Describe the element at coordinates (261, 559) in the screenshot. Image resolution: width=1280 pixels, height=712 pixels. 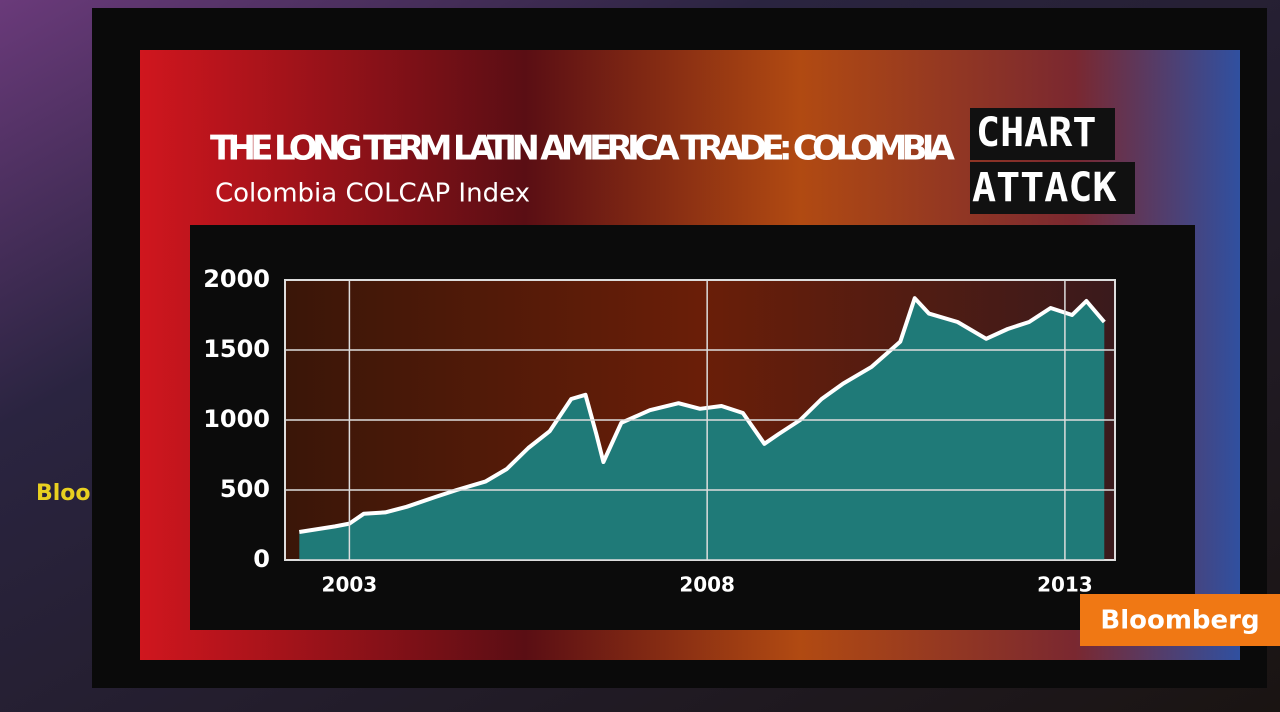
I see `y-tick-label: 0` at that location.